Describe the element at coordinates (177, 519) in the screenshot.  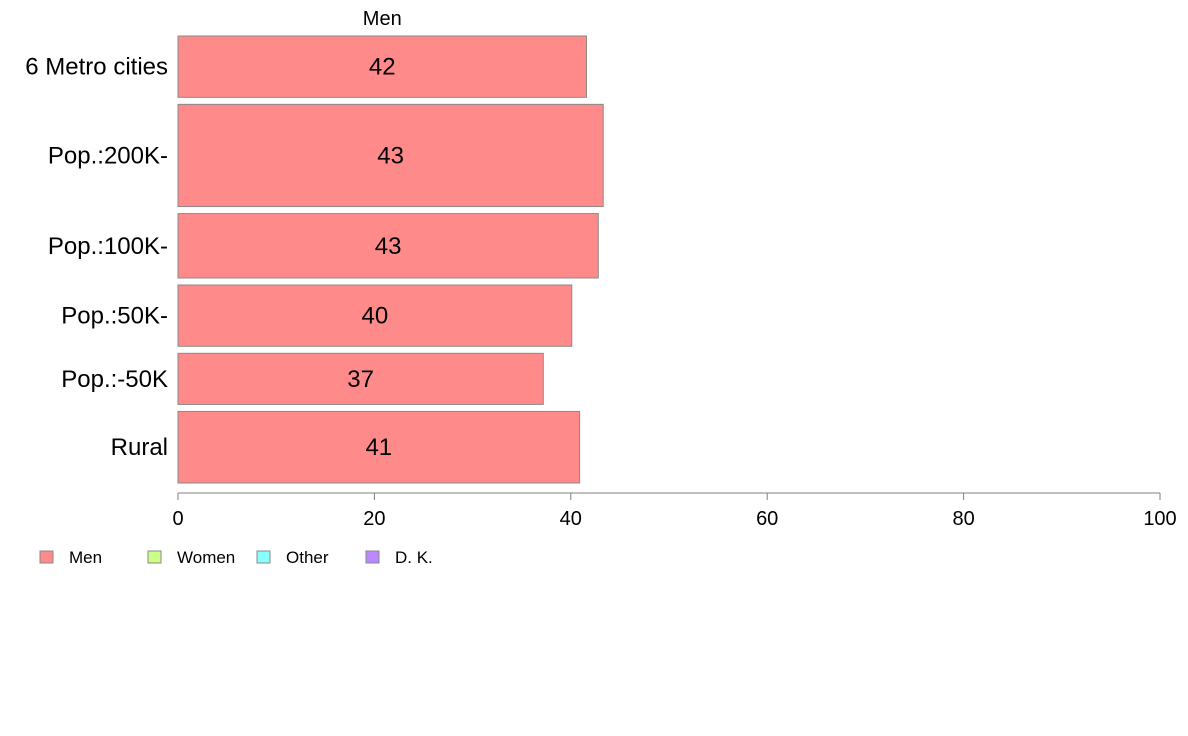
I see `x-tick-label: 0` at that location.